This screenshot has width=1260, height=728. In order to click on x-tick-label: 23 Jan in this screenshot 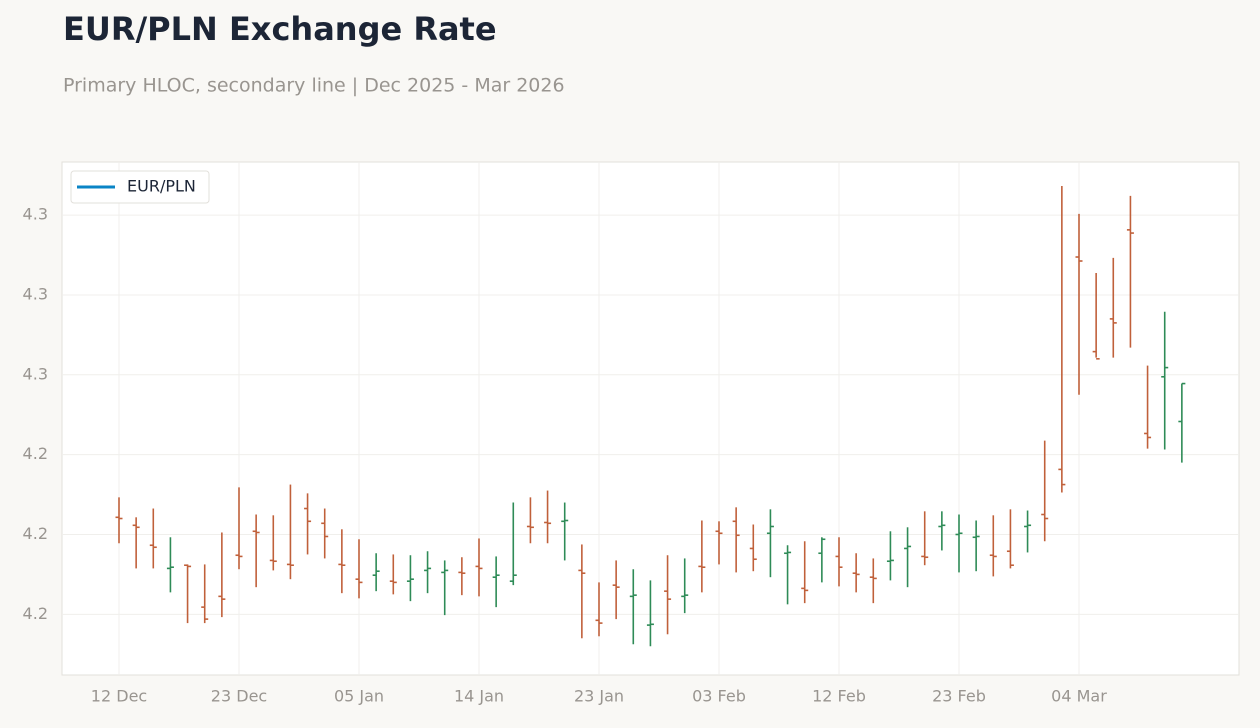, I will do `click(599, 696)`.